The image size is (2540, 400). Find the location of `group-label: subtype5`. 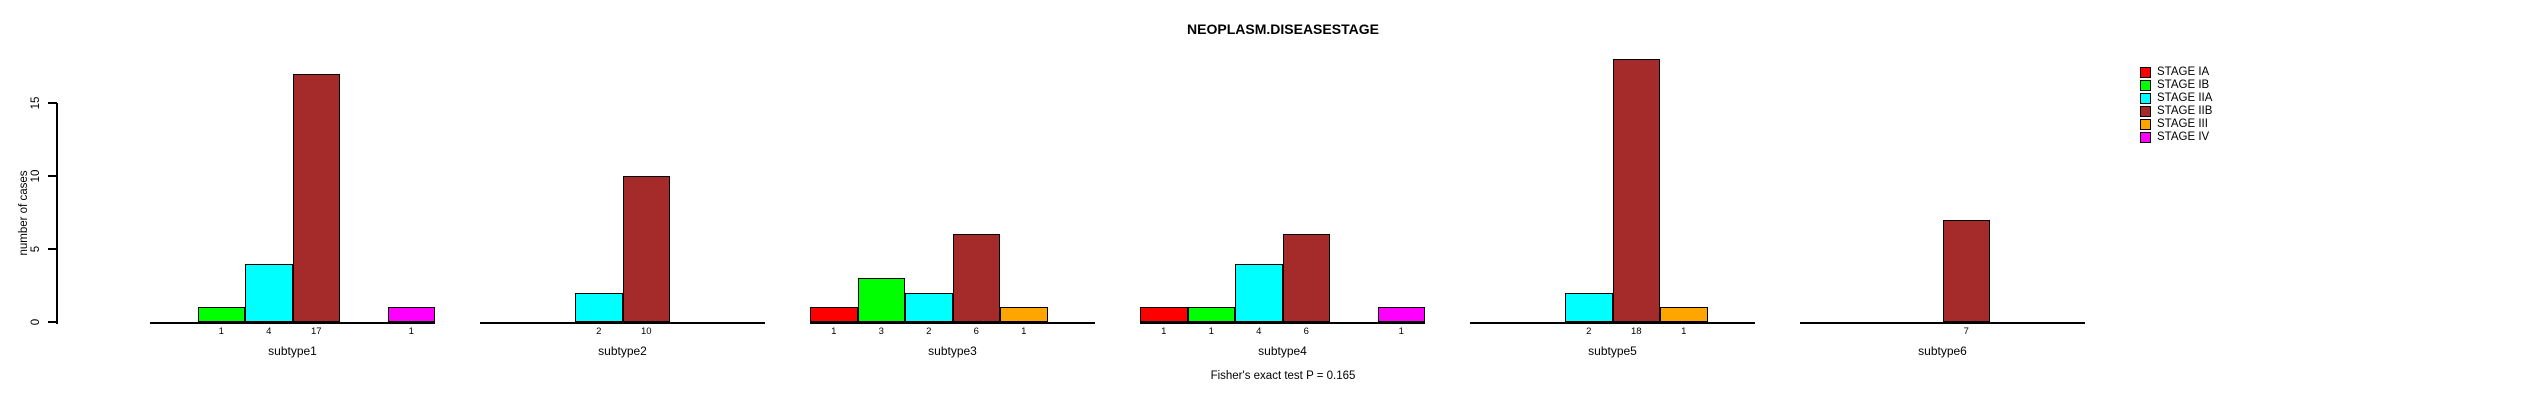

group-label: subtype5 is located at coordinates (1612, 351).